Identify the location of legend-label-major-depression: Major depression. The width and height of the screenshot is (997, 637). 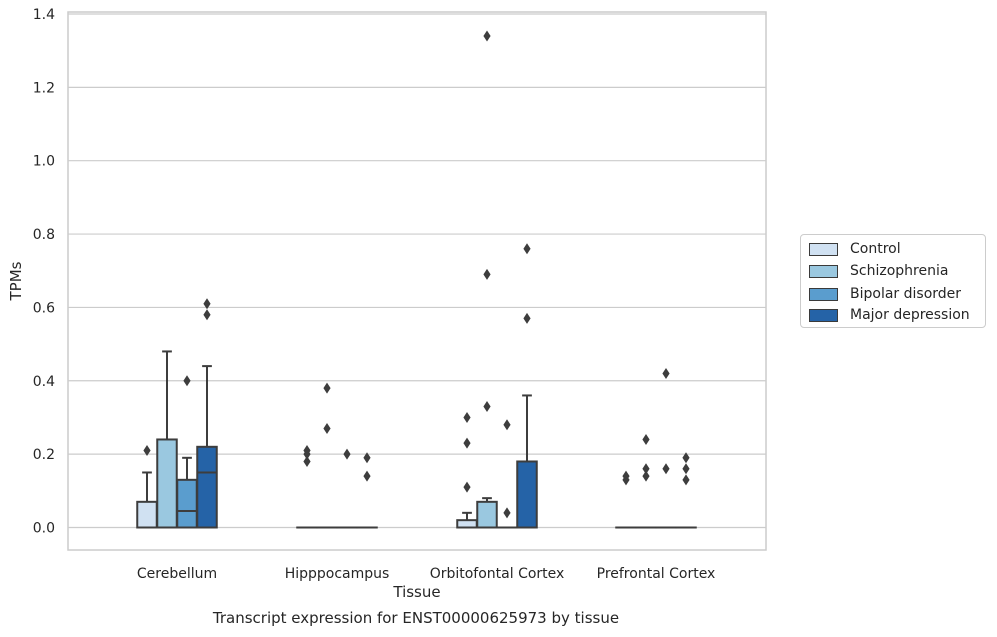
(910, 315).